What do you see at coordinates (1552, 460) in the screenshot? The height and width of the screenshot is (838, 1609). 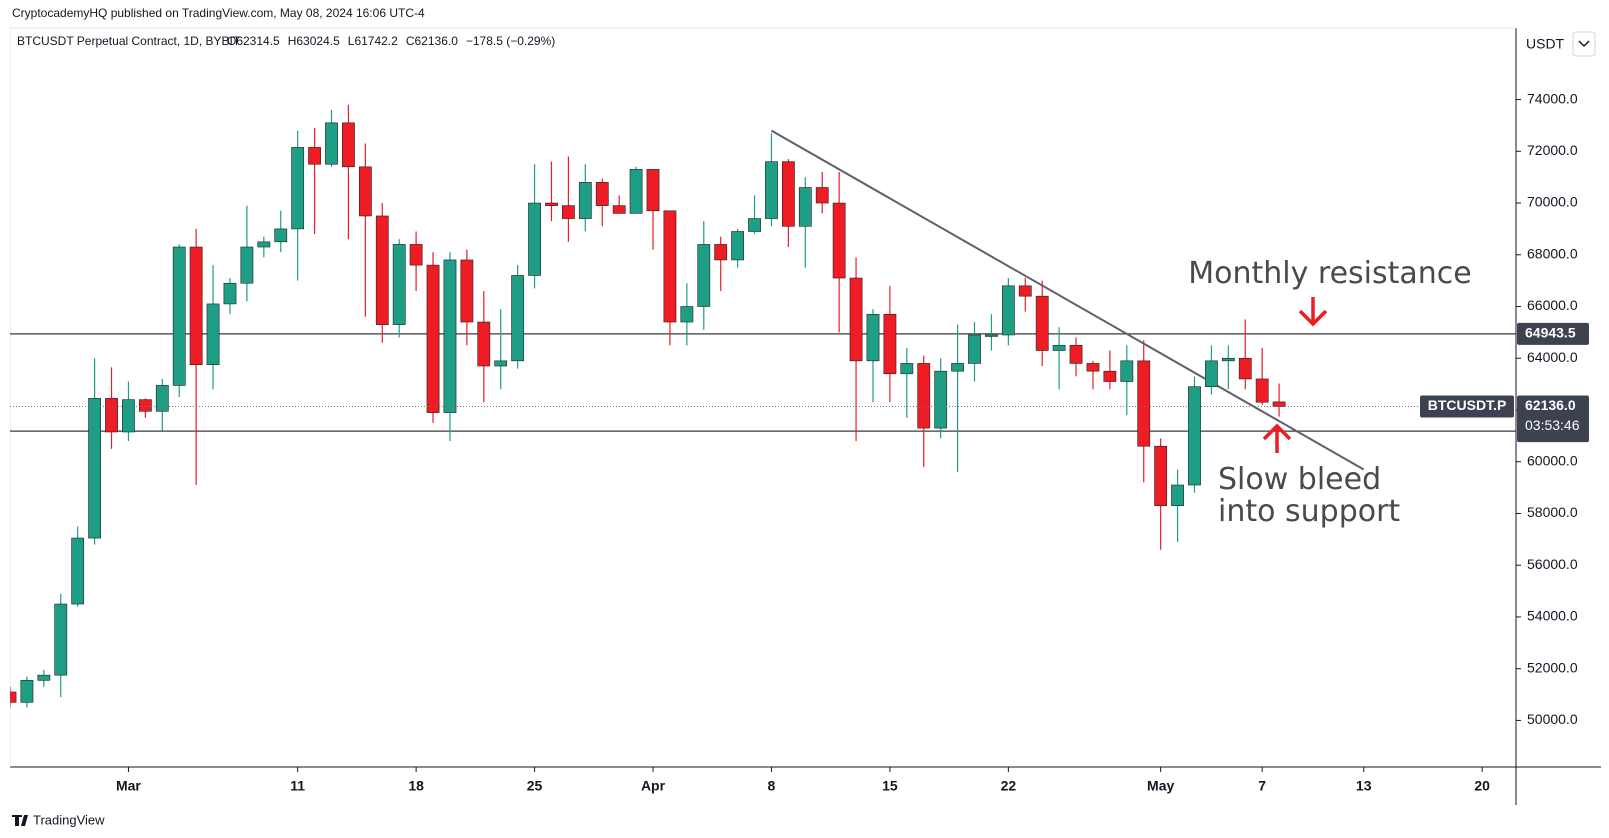 I see `y-tick-label: 60000.0` at bounding box center [1552, 460].